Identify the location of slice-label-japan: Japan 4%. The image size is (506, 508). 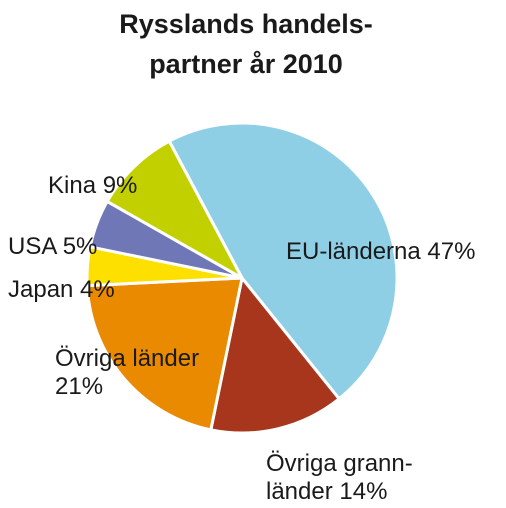
(61, 289).